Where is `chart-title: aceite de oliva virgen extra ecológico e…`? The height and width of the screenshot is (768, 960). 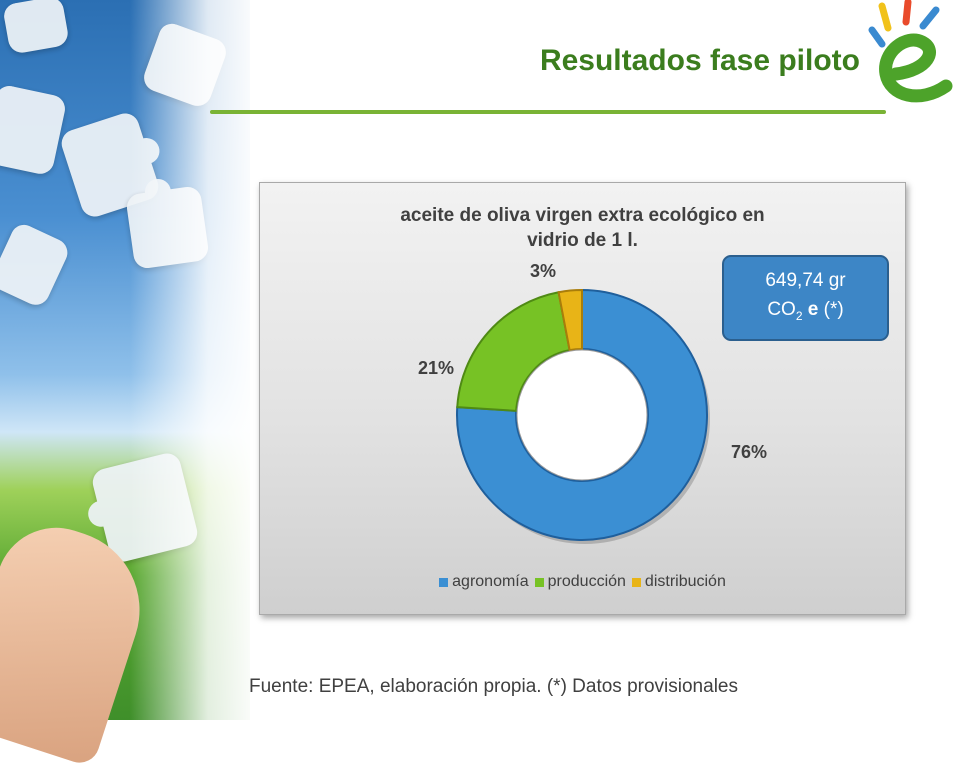 chart-title: aceite de oliva virgen extra ecológico e… is located at coordinates (582, 228).